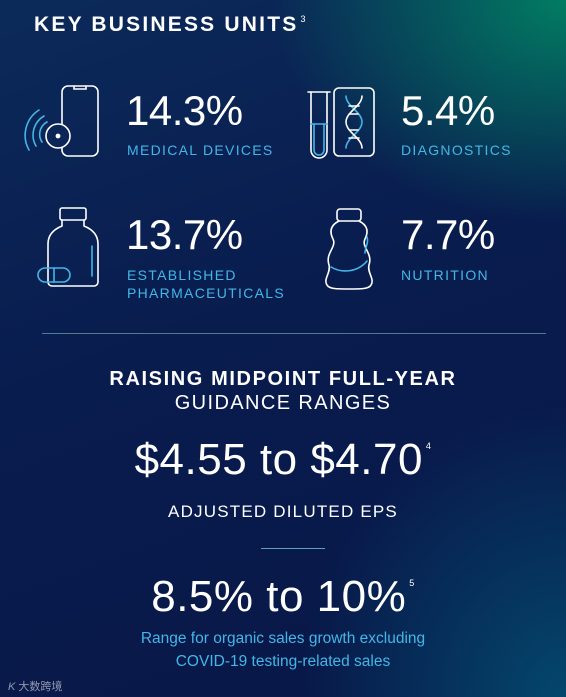 The image size is (566, 697). I want to click on pill-bottle-icon, so click(70, 248).